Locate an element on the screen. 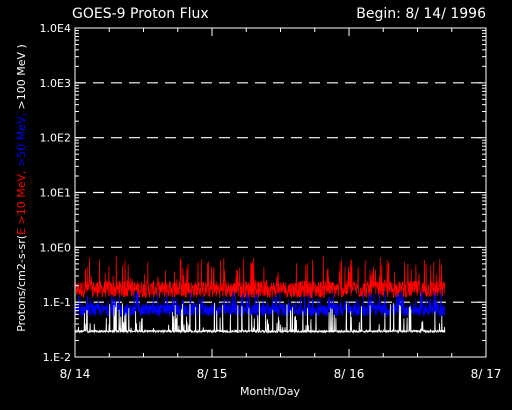  y-tick-label: 1.0E3 is located at coordinates (55, 83).